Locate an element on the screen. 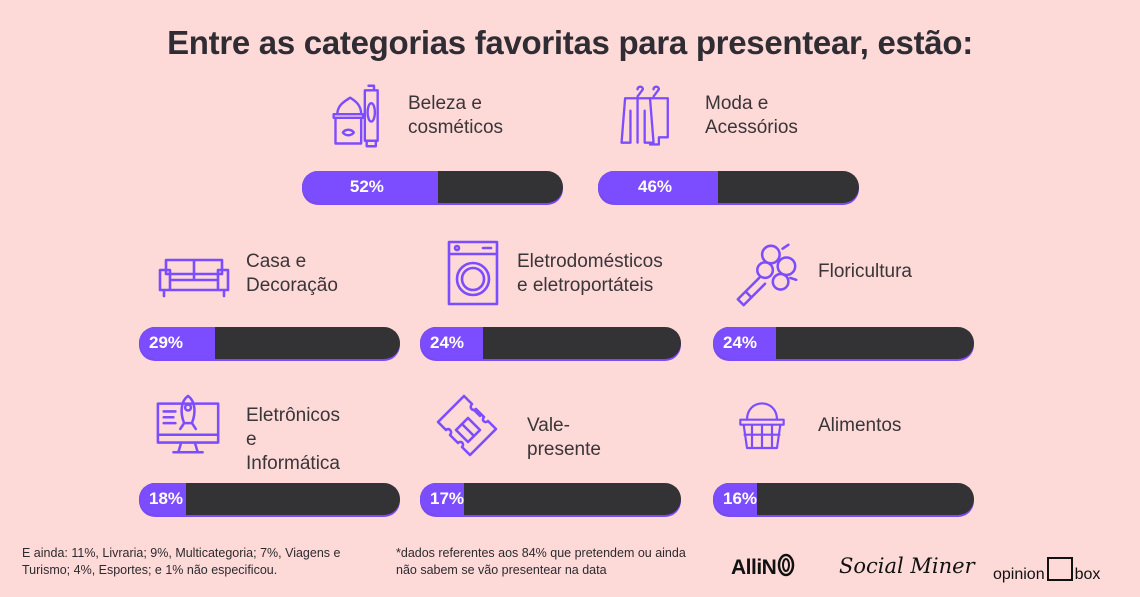 The image size is (1140, 597). percent-label: 52% is located at coordinates (366, 186).